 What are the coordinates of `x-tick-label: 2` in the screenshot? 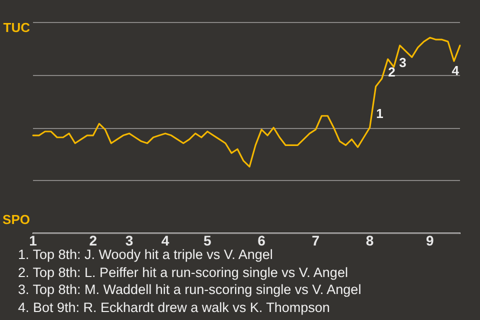 It's located at (93, 240).